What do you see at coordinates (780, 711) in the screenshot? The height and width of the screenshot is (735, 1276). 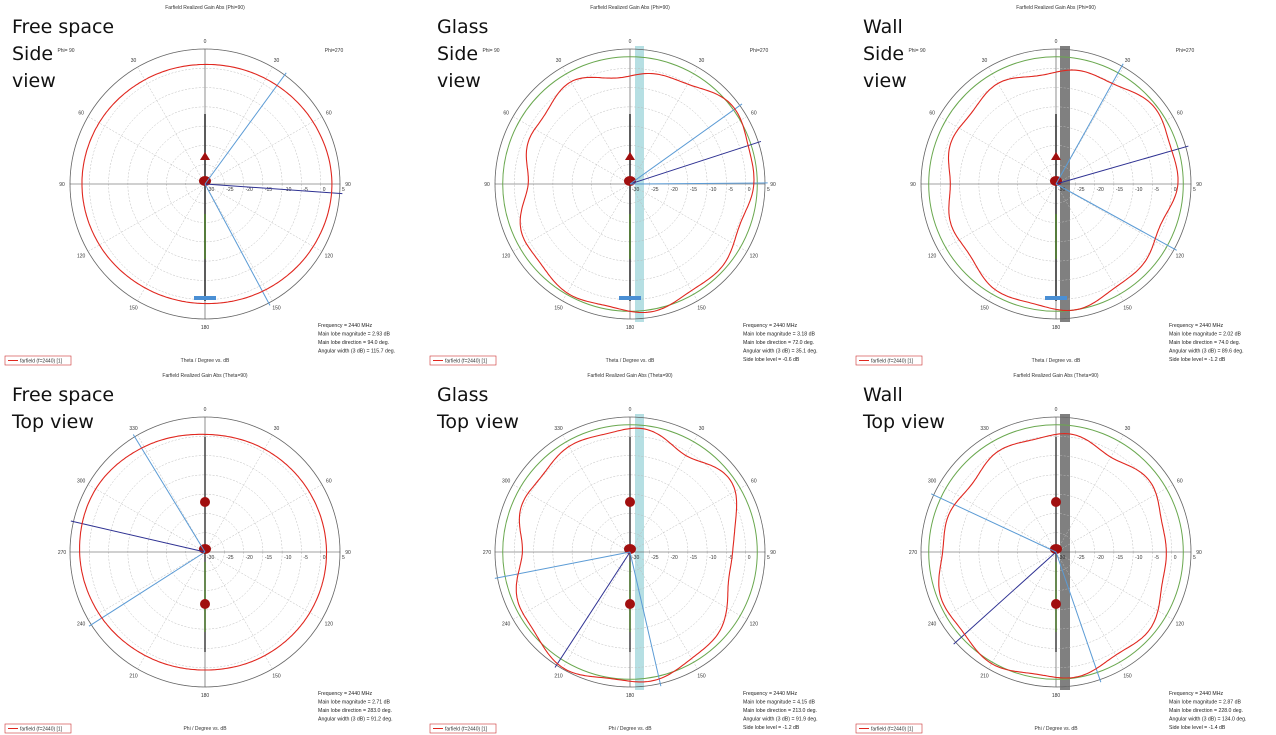 I see `info-line: Main lobe direction = 213.0 deg.` at bounding box center [780, 711].